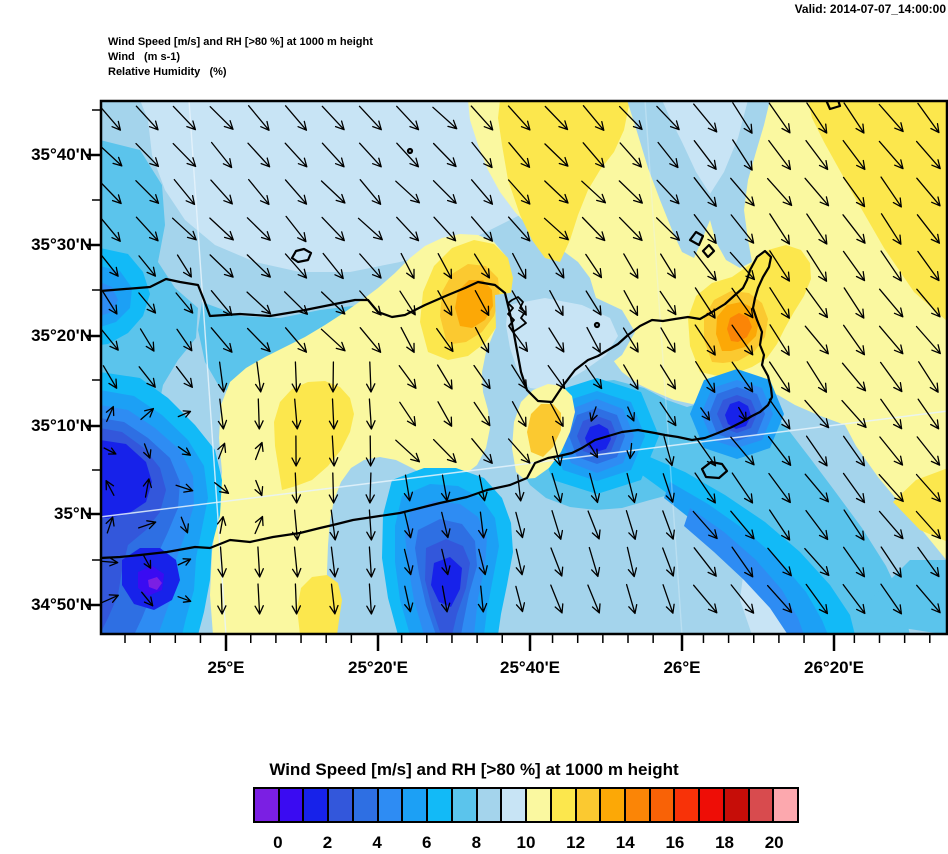  Describe the element at coordinates (675, 842) in the screenshot. I see `colorbar-tick-label: 16` at that location.